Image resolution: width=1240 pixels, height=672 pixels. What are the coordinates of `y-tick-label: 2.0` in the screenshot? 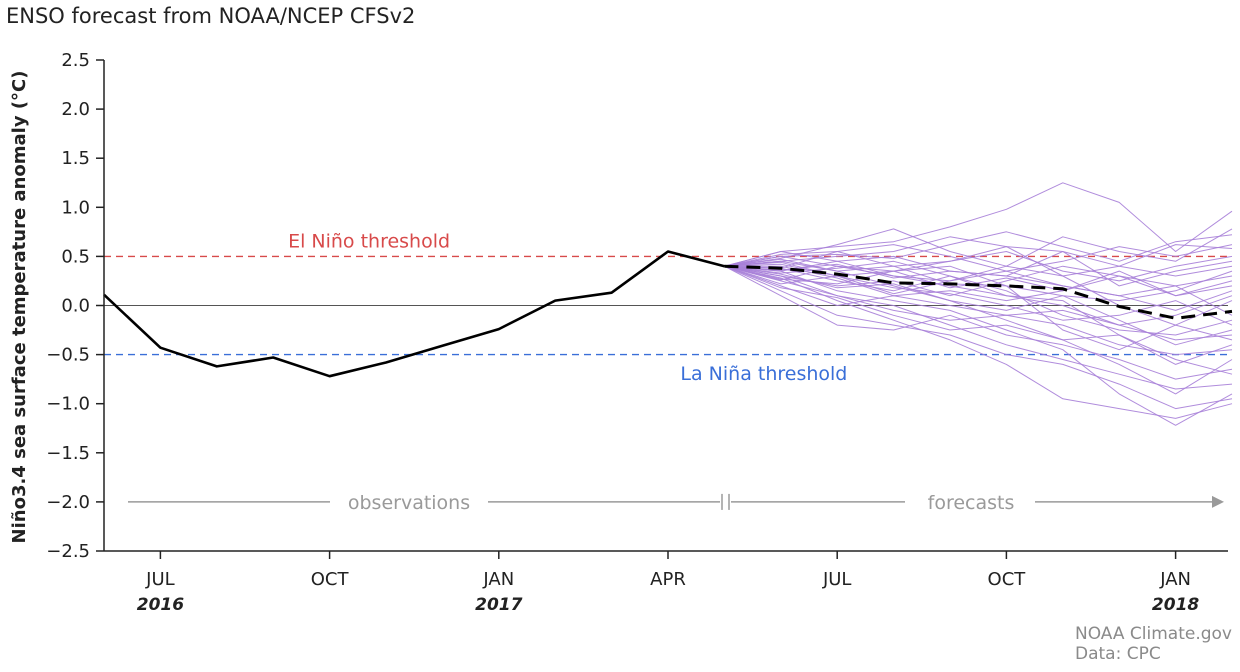 It's located at (75, 109).